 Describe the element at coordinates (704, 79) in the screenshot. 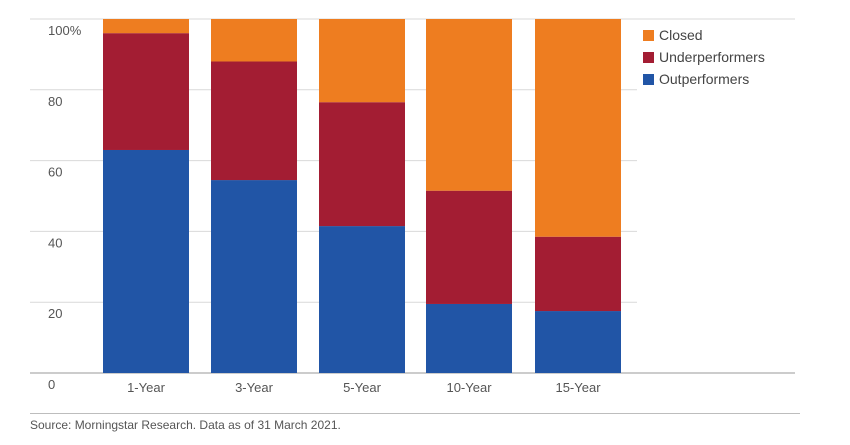

I see `legend-label: Outperformers` at that location.